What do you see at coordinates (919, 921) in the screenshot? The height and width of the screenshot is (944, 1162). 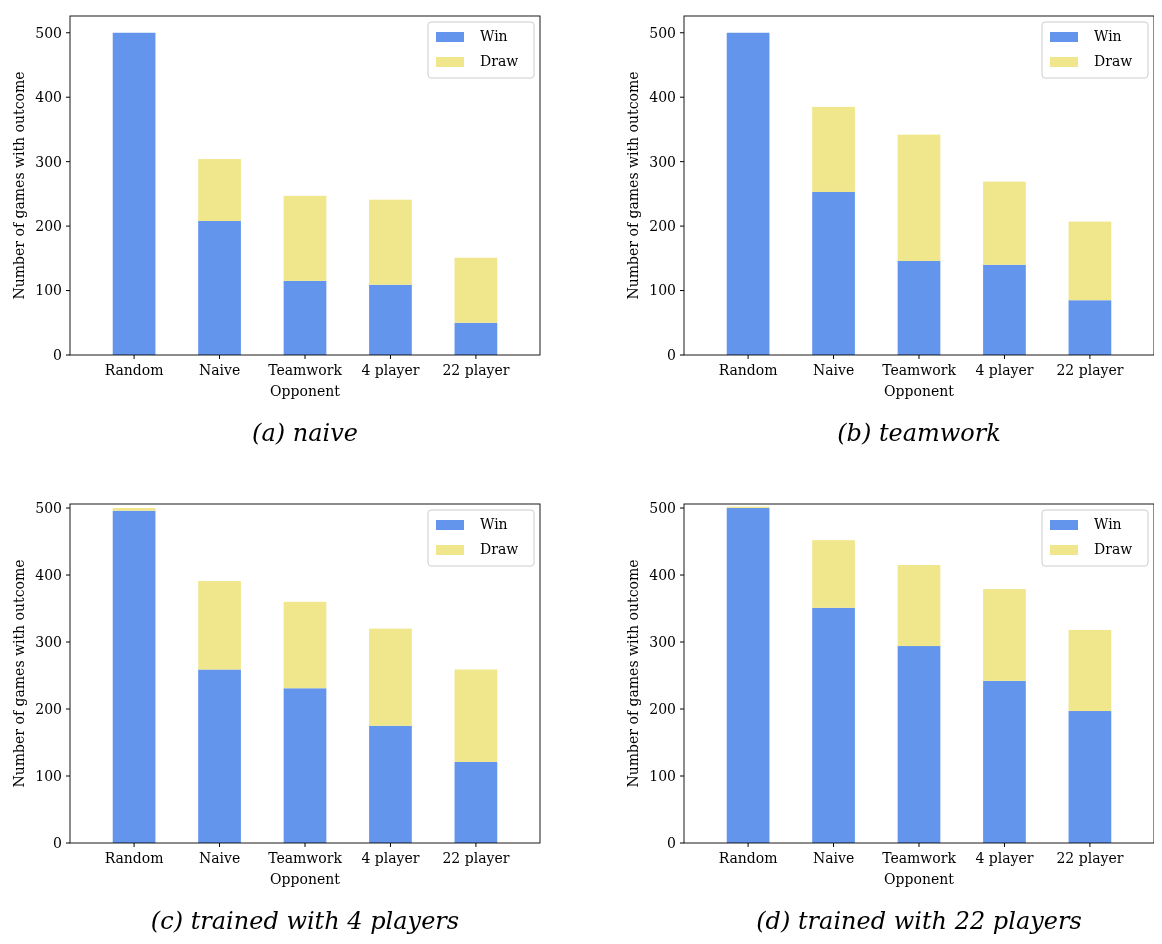 I see `text: (d) trained with 22 players` at bounding box center [919, 921].